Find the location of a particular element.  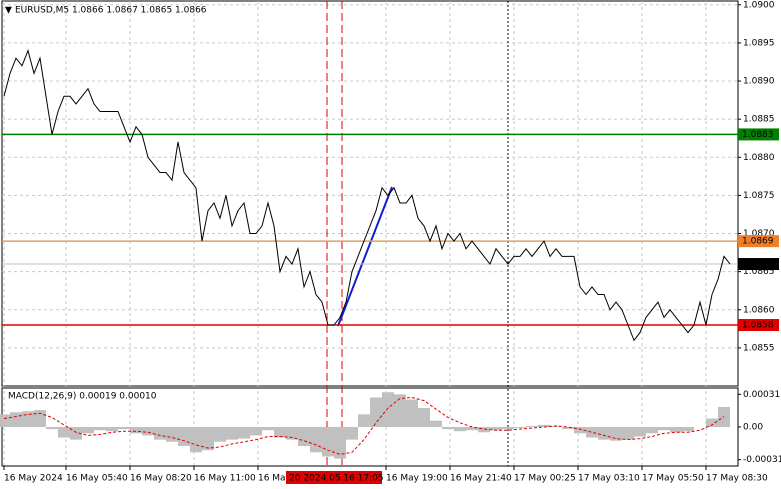

level-label: 1.0883 is located at coordinates (758, 135).